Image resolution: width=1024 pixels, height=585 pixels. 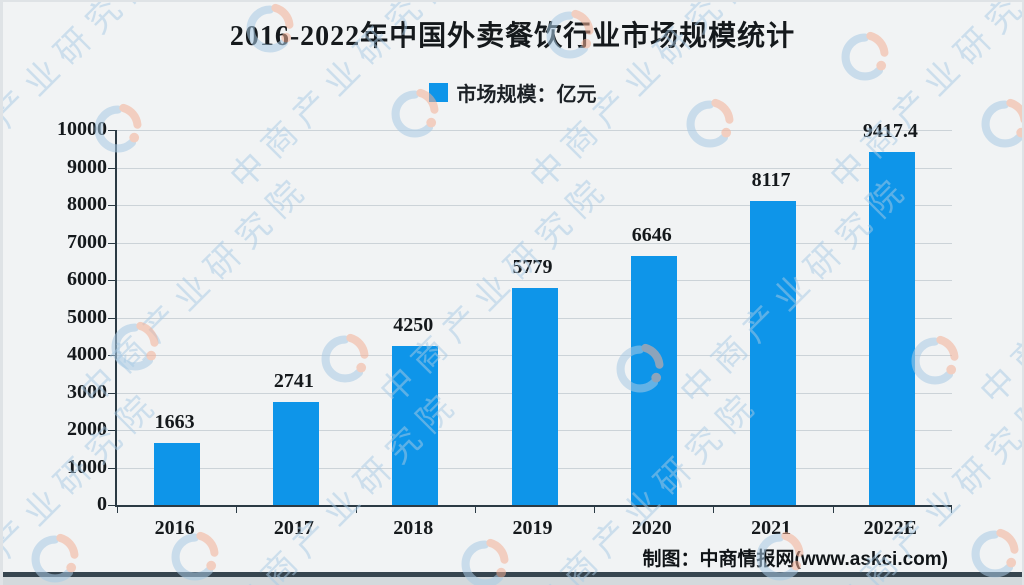 What do you see at coordinates (438, 92) in the screenshot?
I see `legend-swatch` at bounding box center [438, 92].